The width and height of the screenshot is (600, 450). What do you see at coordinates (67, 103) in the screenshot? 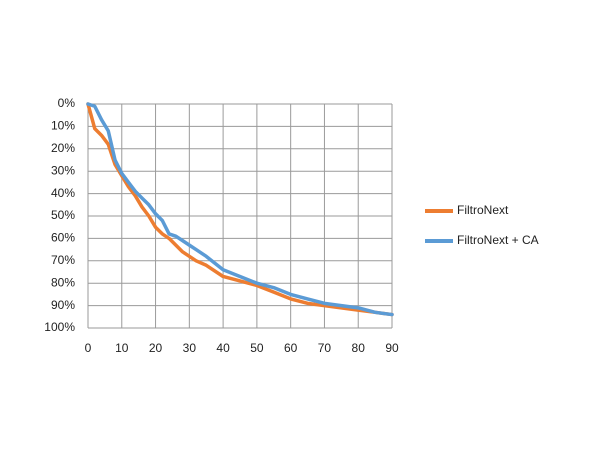
I see `y-tick-label: 0%` at bounding box center [67, 103].